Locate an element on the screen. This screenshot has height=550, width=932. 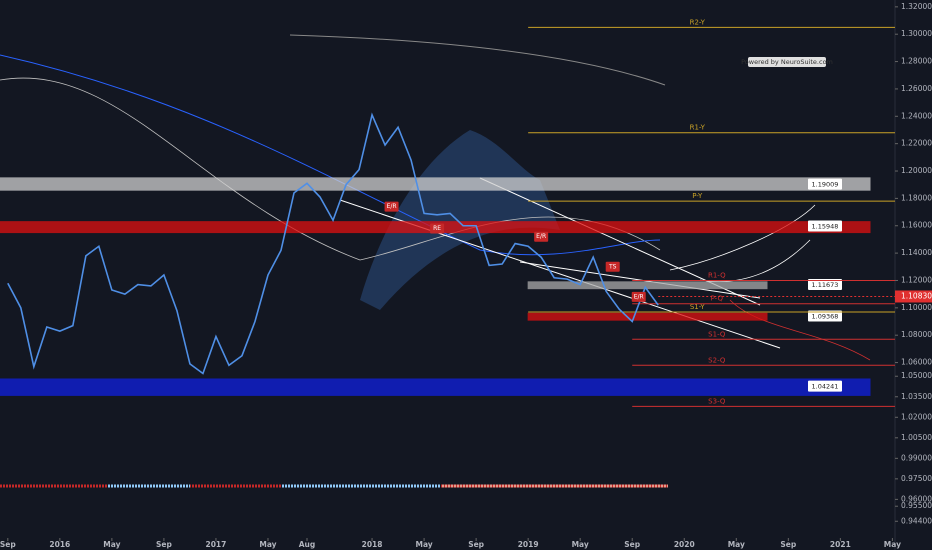
zone-label: 1.19009 is located at coordinates (825, 185).